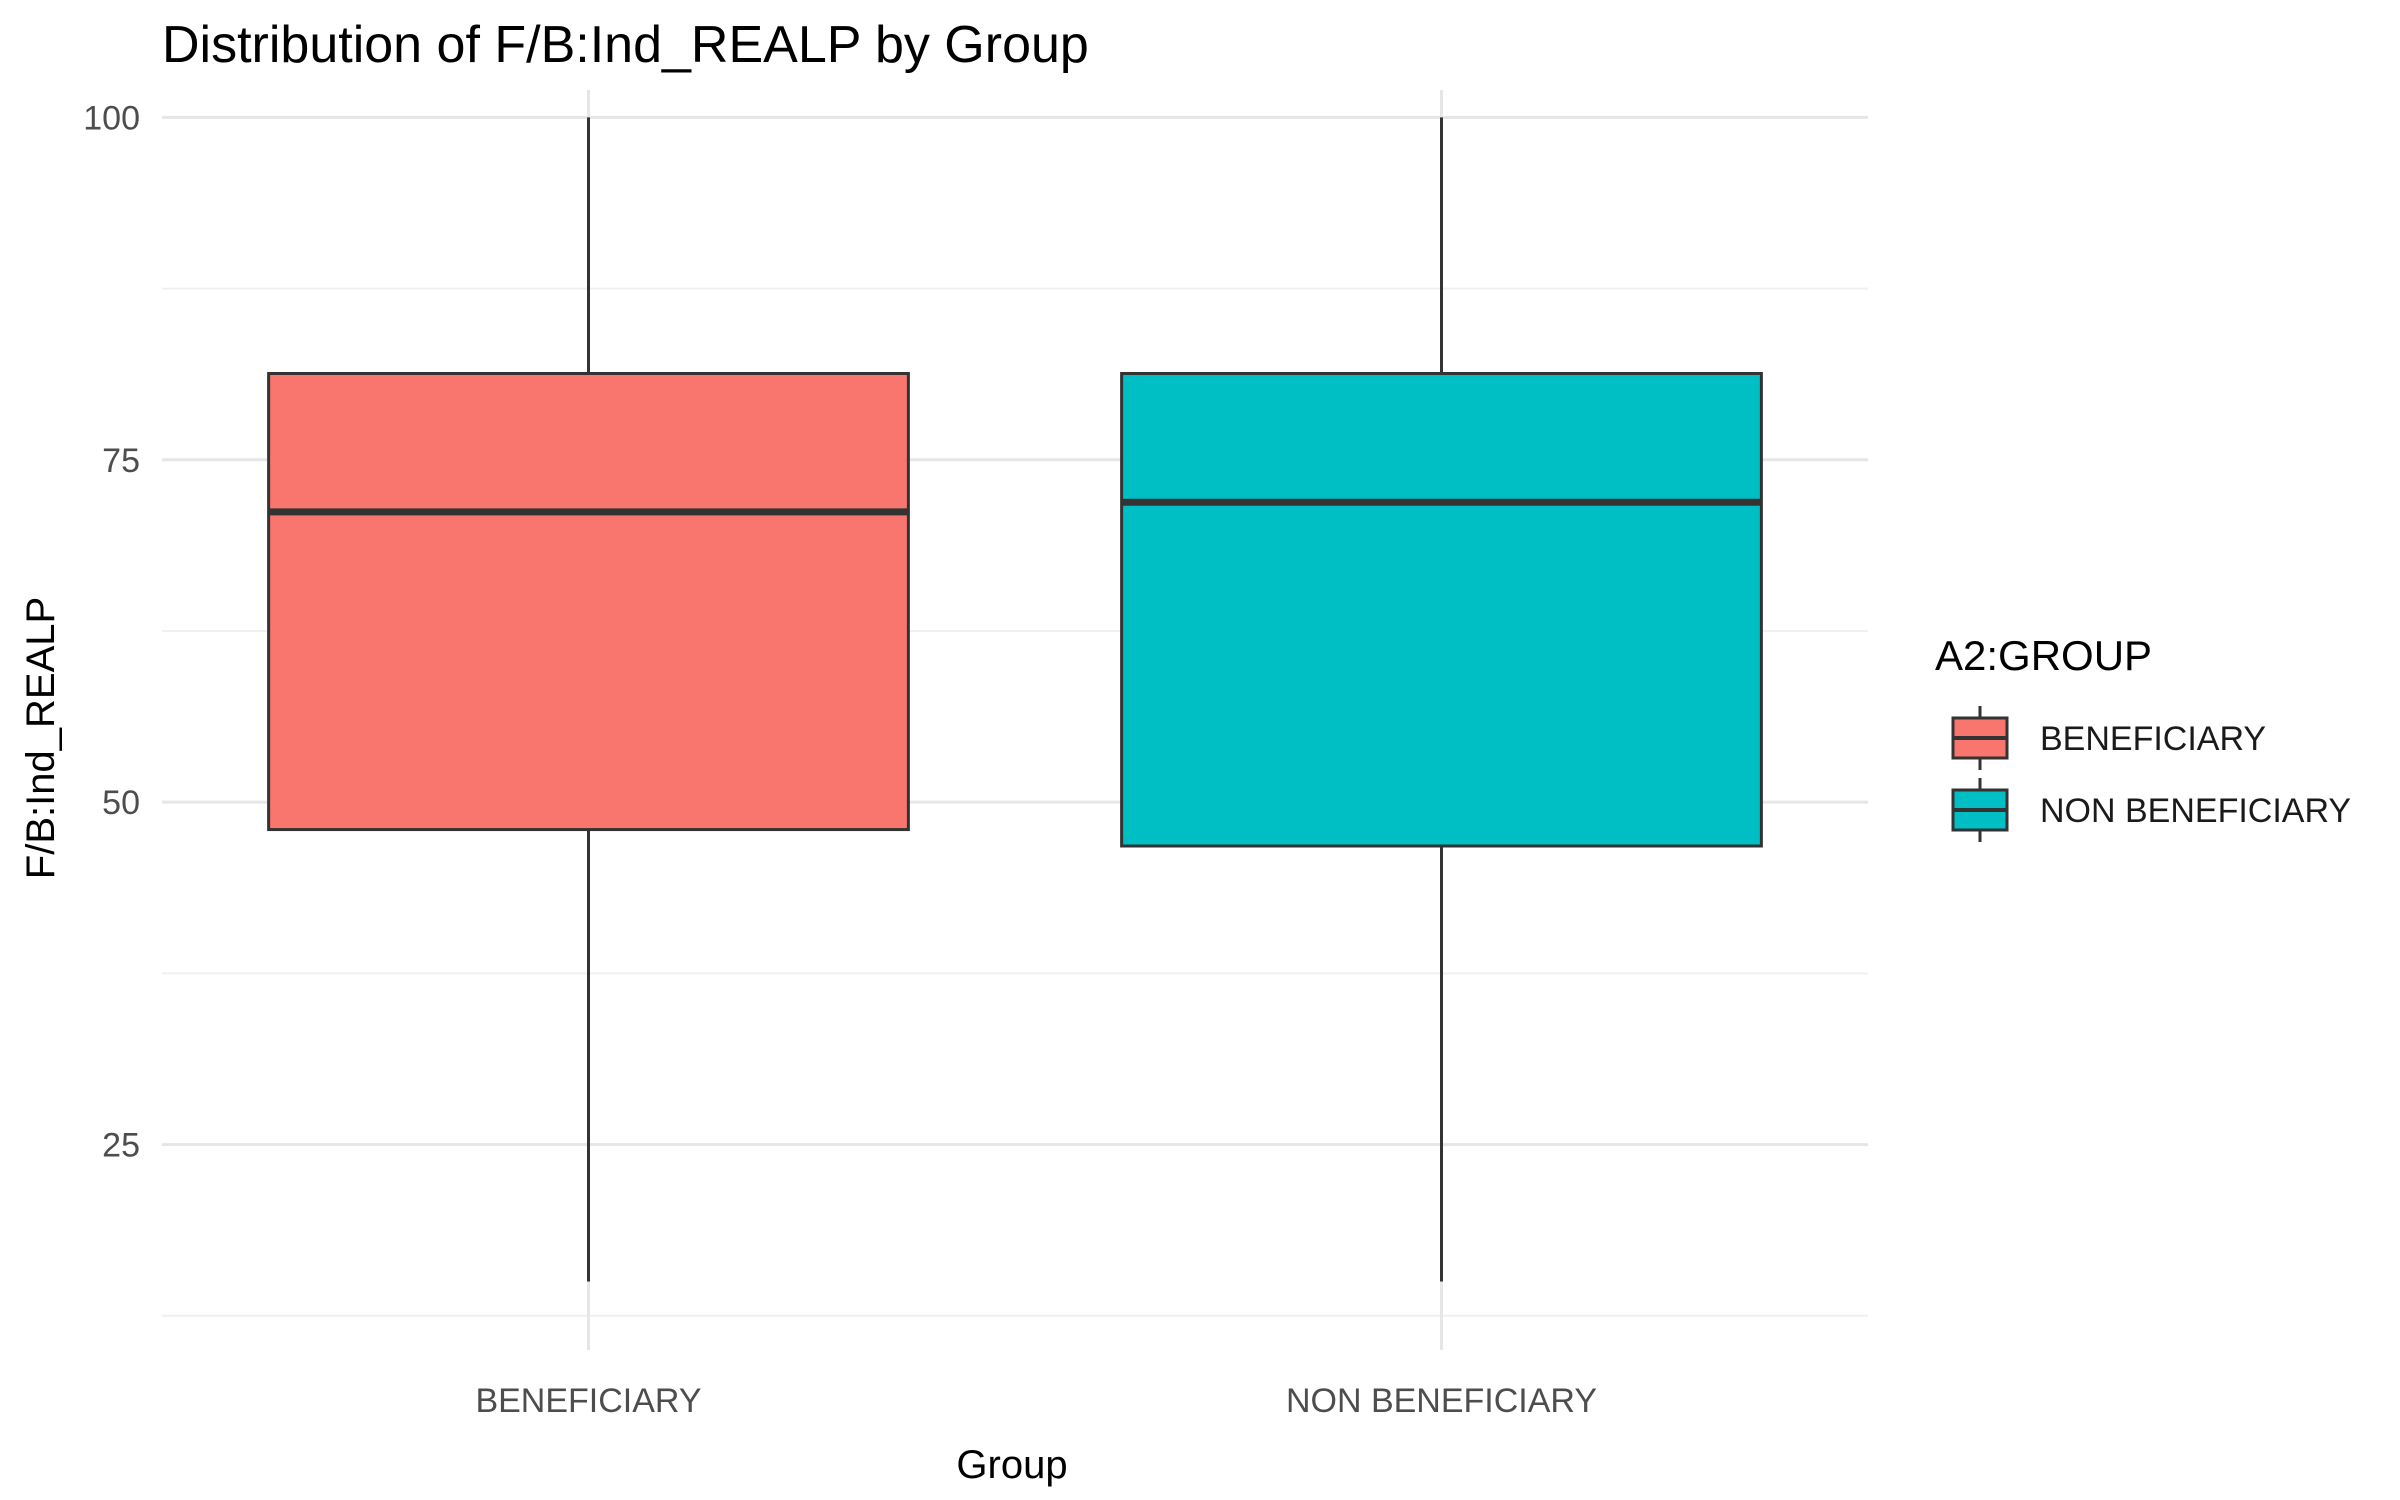  What do you see at coordinates (121, 803) in the screenshot?
I see `y-tick-label: 50` at bounding box center [121, 803].